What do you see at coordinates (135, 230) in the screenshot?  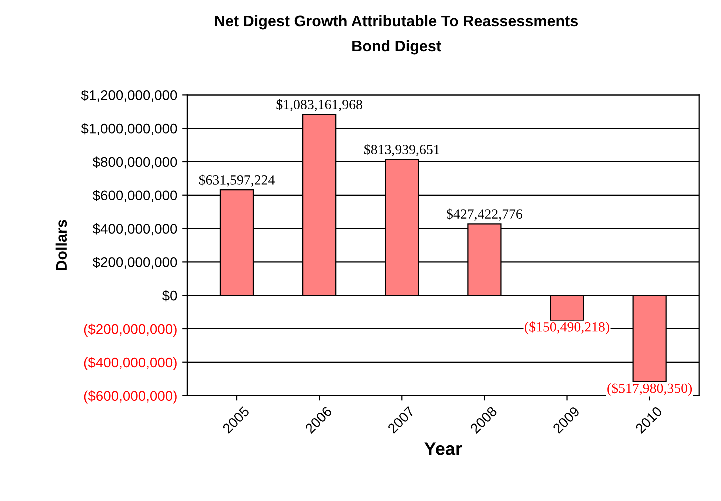 I see `y-tick-label: $400,000,000` at bounding box center [135, 230].